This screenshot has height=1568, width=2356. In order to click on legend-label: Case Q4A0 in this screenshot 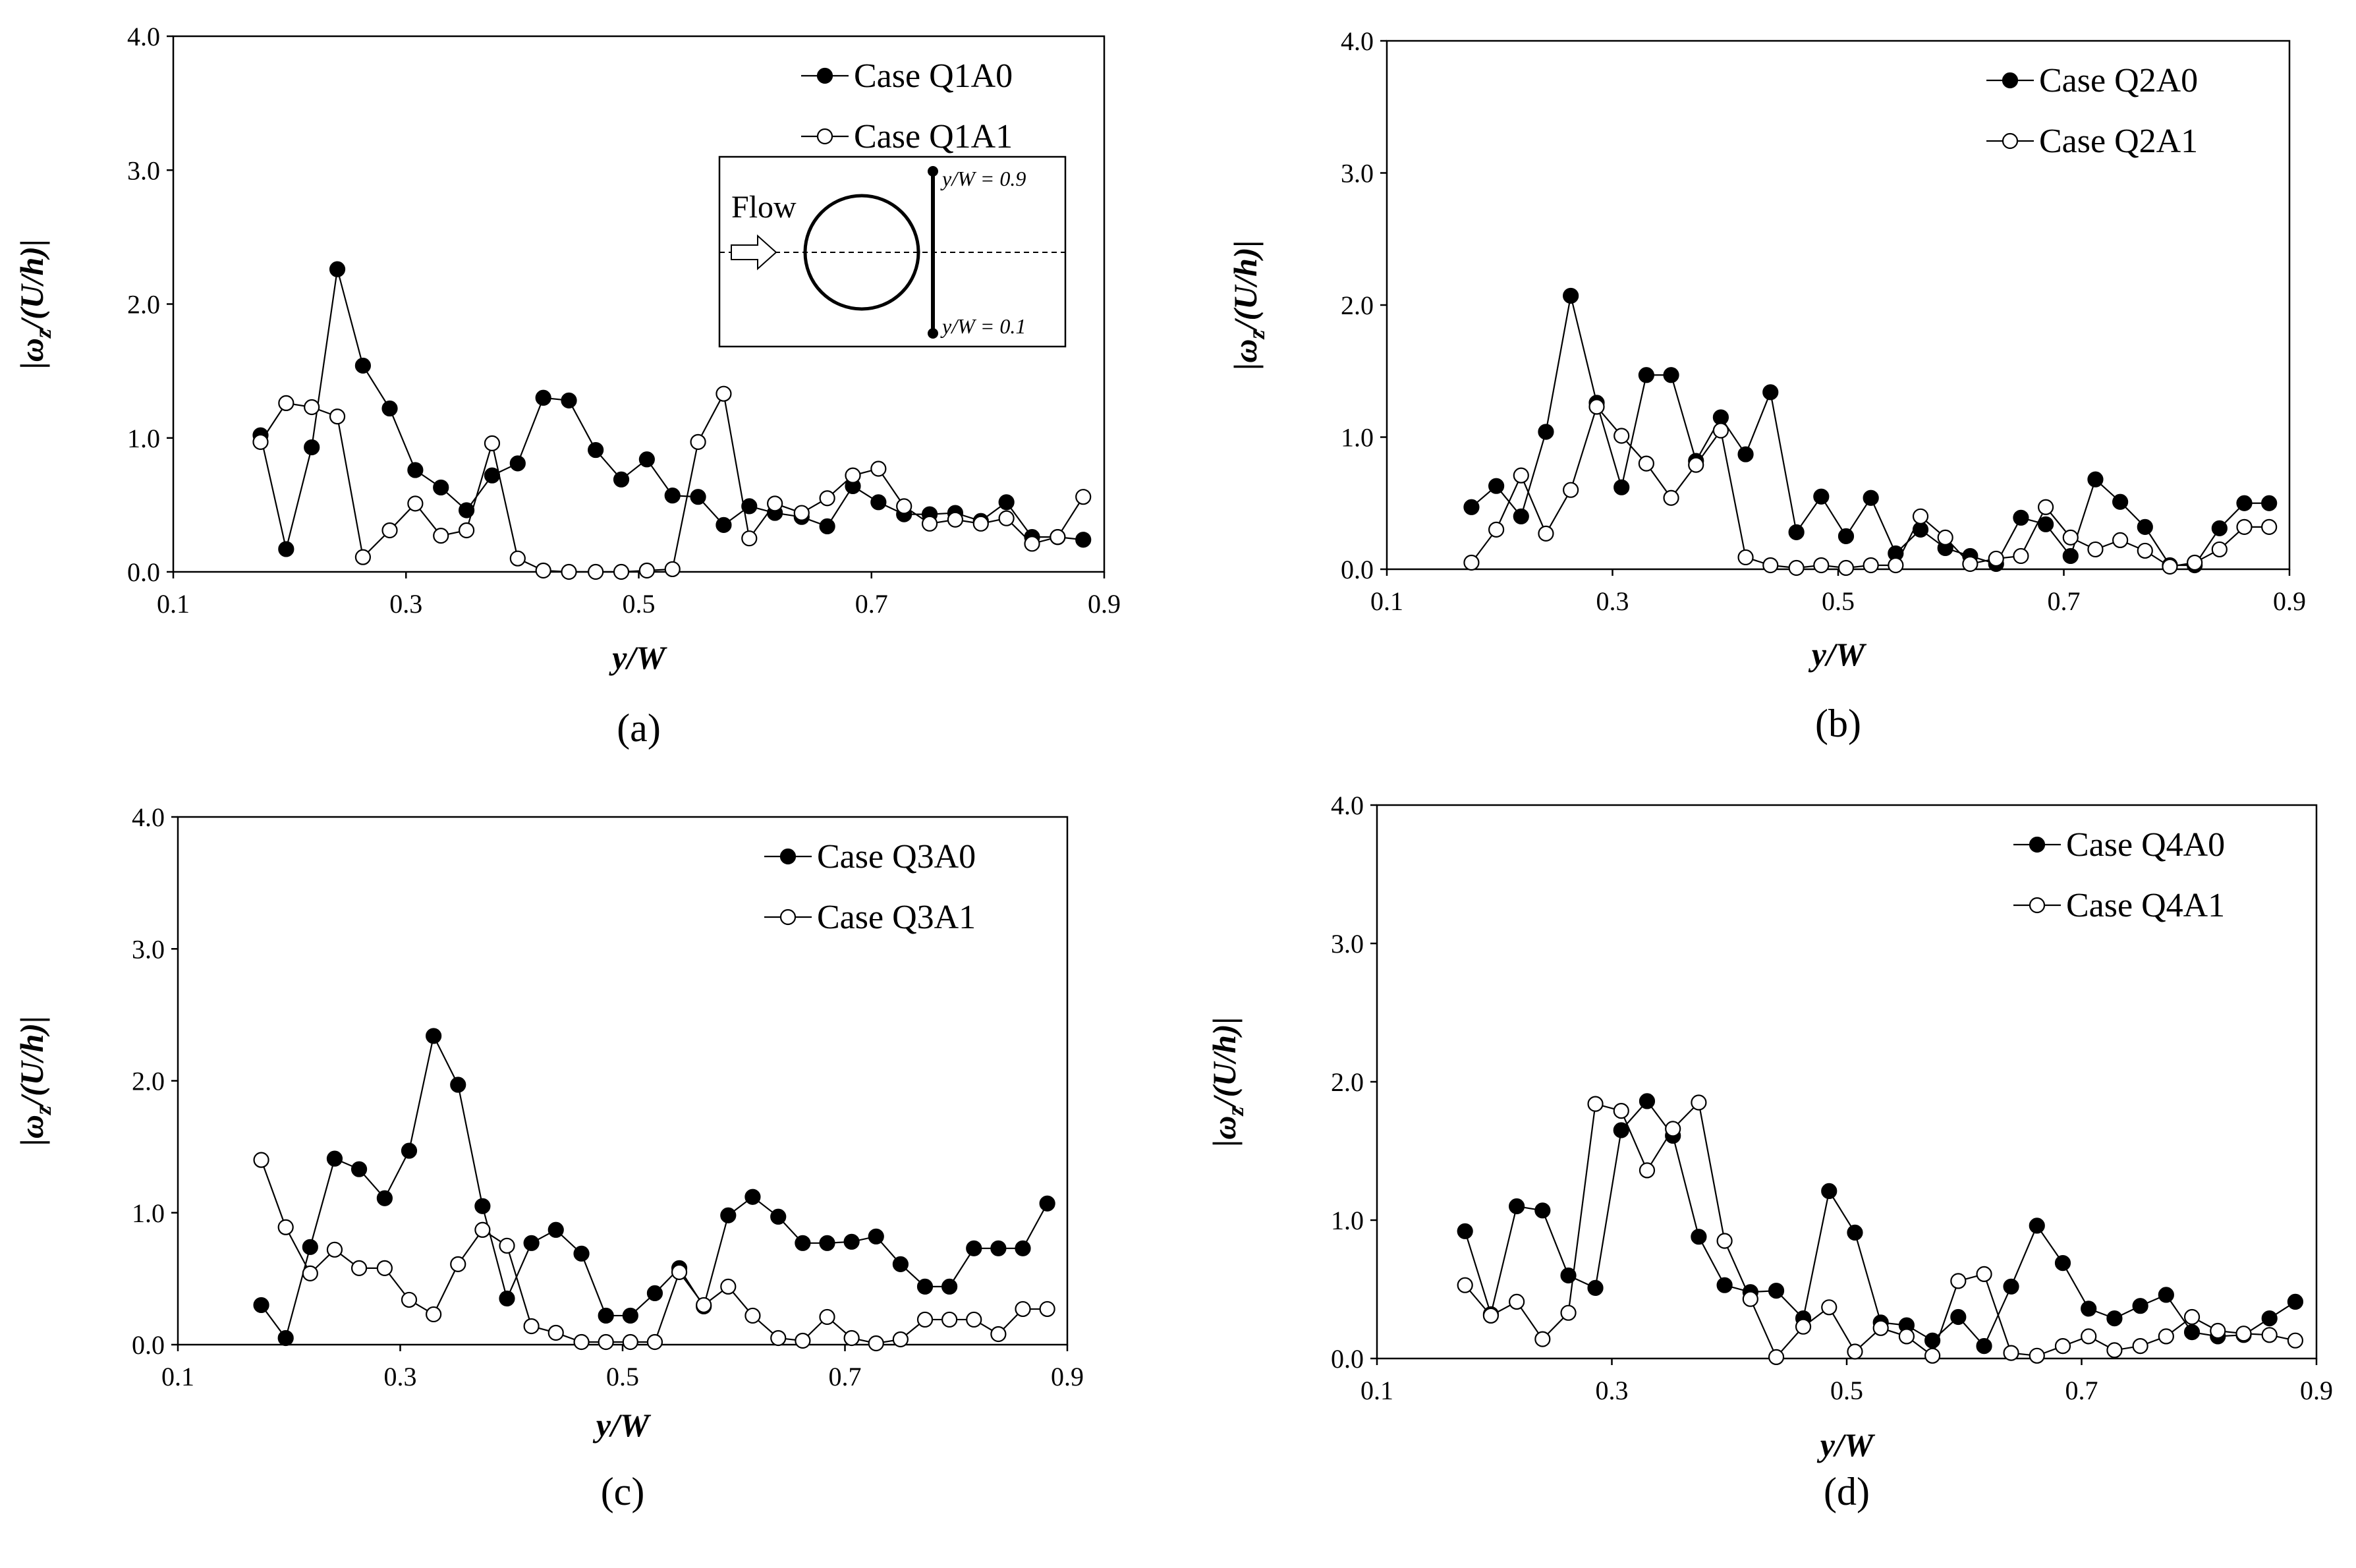, I will do `click(2145, 845)`.